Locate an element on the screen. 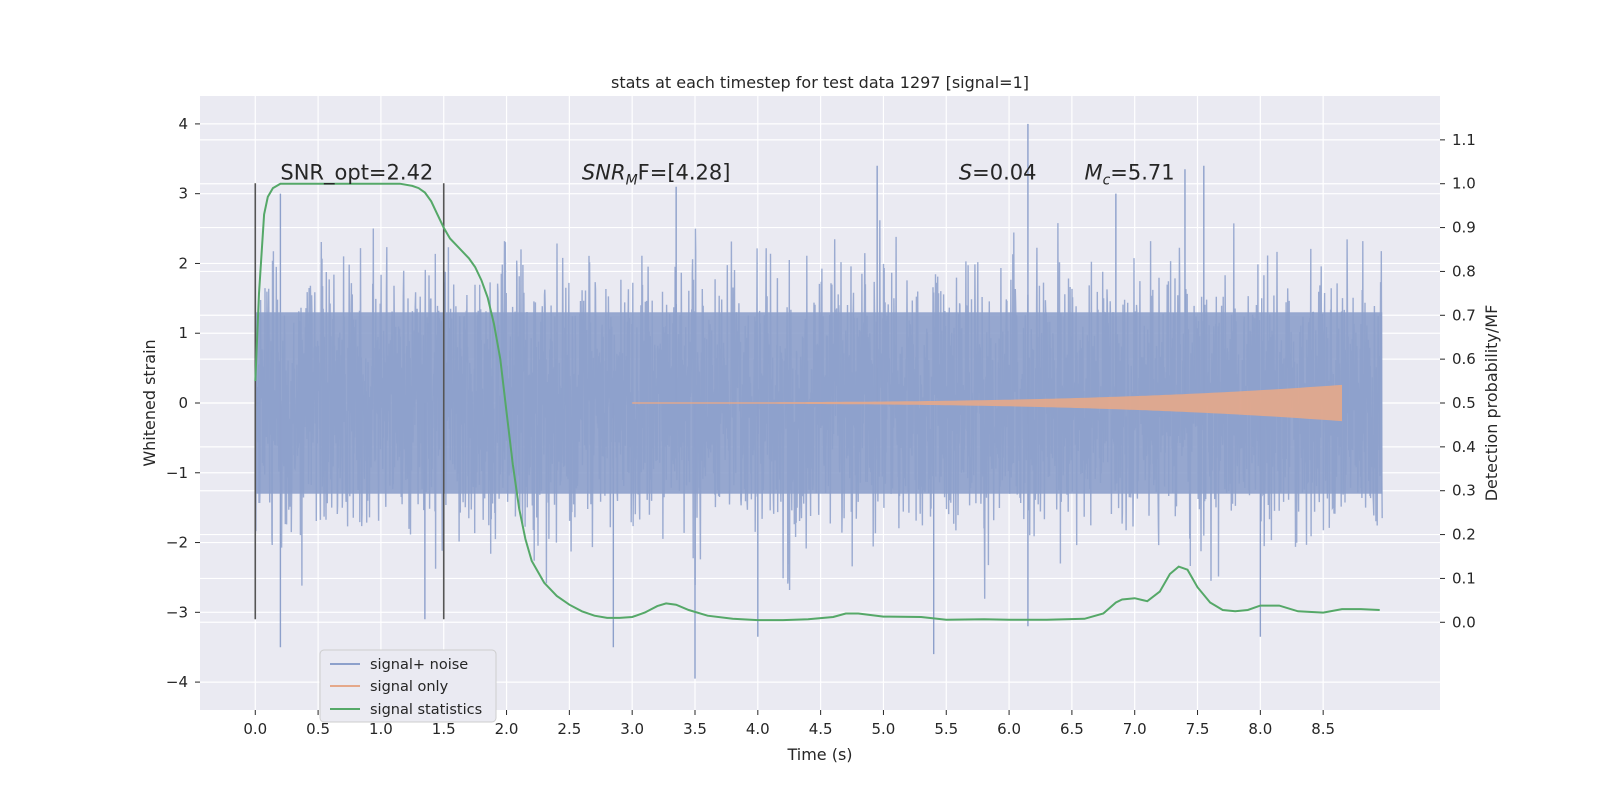 The height and width of the screenshot is (800, 1600). y2-tick-label-0: 0.0 is located at coordinates (1464, 622).